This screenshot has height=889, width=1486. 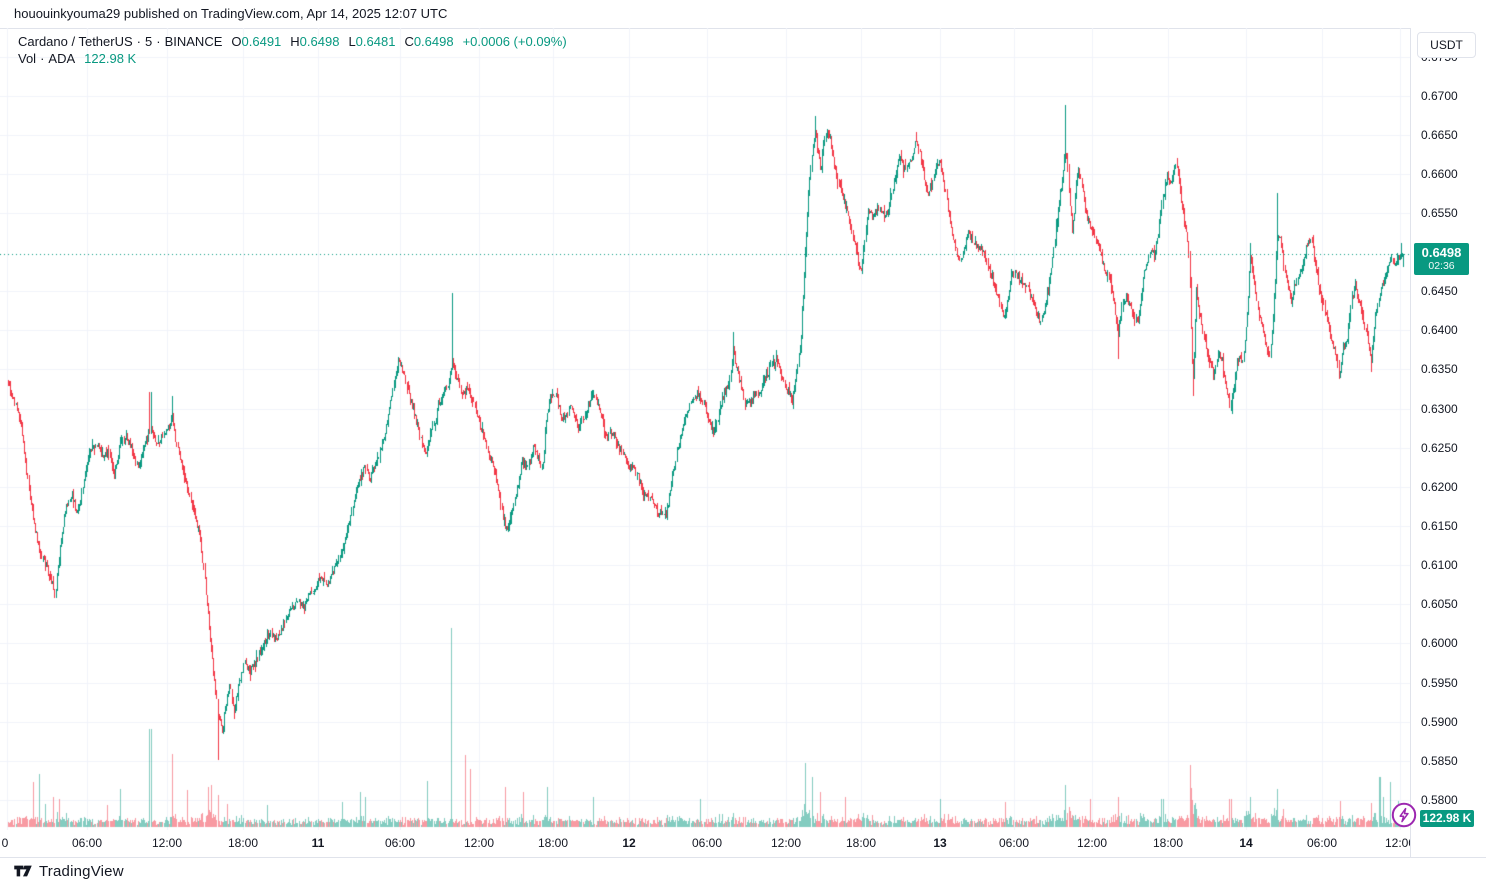 What do you see at coordinates (1439, 213) in the screenshot?
I see `price-tick-label: 0.6550` at bounding box center [1439, 213].